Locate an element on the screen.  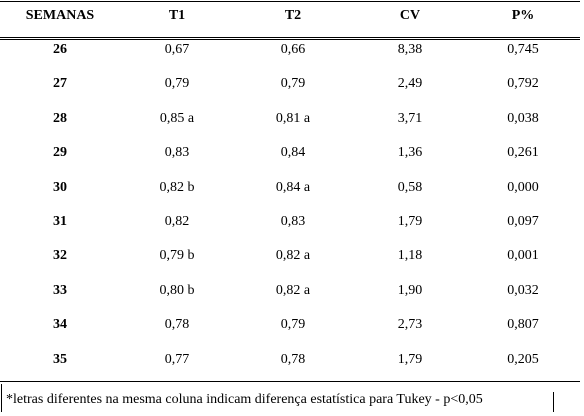
table-cell: 29 is located at coordinates (60, 153).